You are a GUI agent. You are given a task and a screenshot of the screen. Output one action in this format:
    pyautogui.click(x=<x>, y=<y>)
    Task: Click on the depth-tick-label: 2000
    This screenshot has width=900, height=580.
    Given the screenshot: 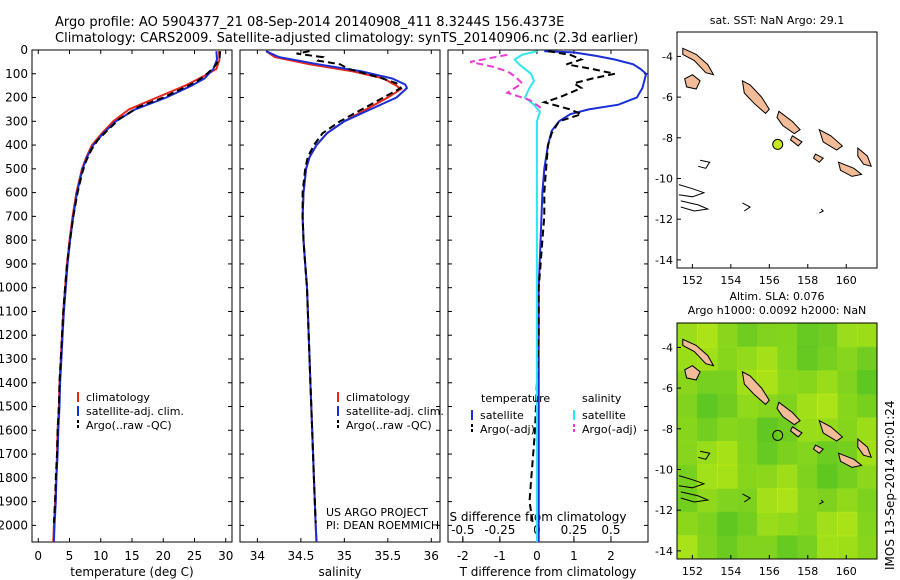 What is the action you would take?
    pyautogui.click(x=14, y=525)
    